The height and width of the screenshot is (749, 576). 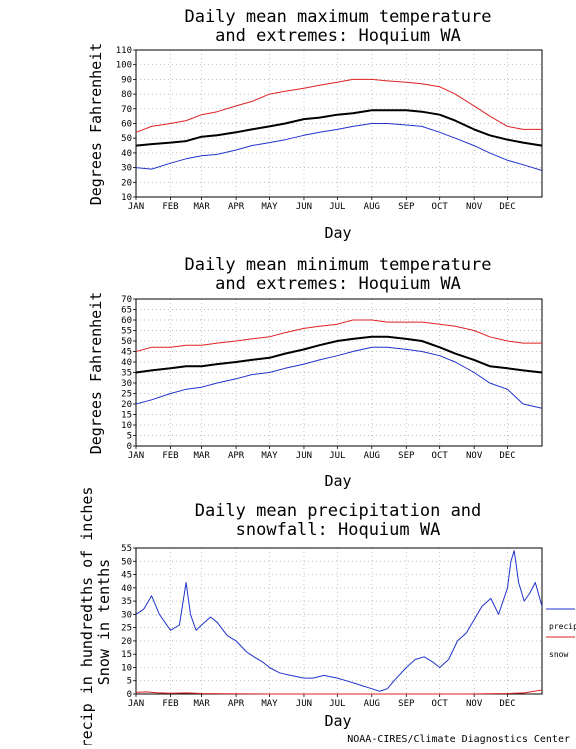 What do you see at coordinates (126, 655) in the screenshot?
I see `chart3-ytick-label: 15` at bounding box center [126, 655].